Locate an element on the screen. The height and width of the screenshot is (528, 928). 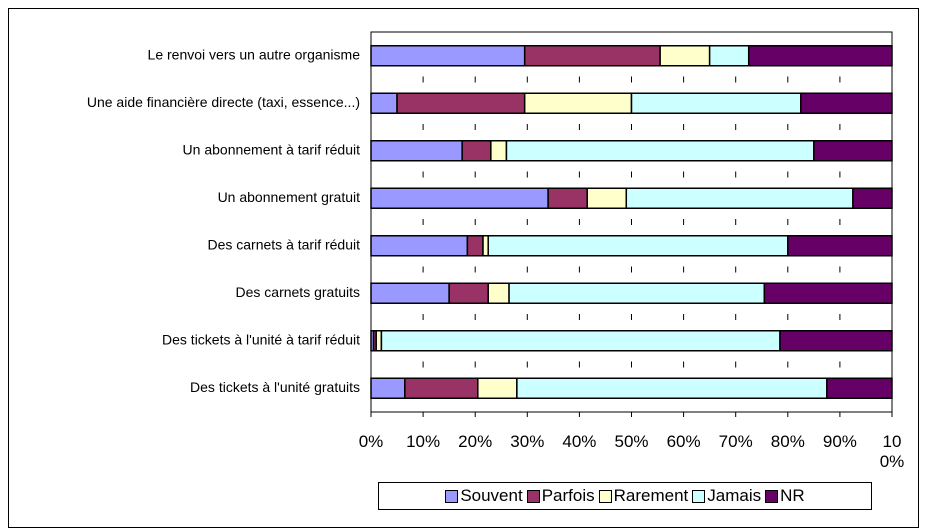
legend-item: Jamais is located at coordinates (726, 496).